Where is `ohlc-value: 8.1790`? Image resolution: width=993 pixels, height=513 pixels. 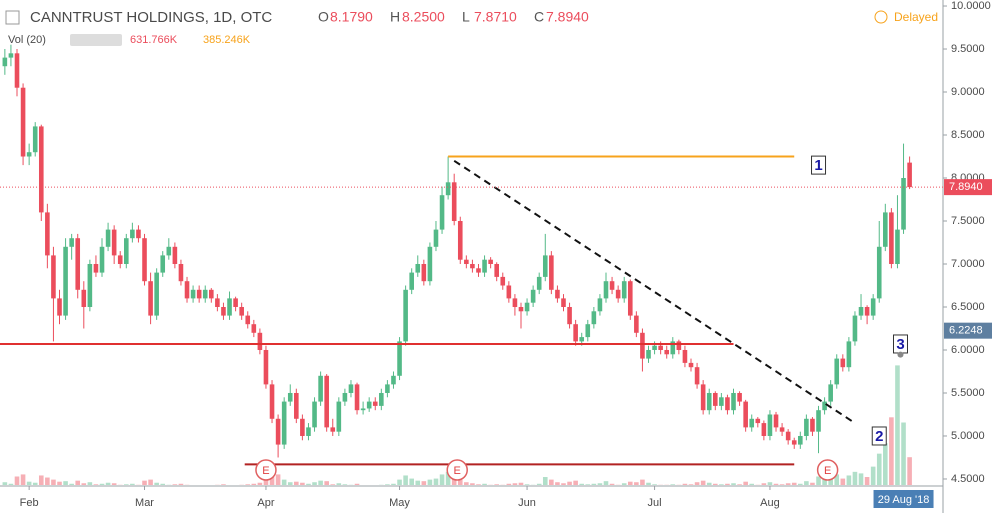 ohlc-value: 8.1790 is located at coordinates (351, 17).